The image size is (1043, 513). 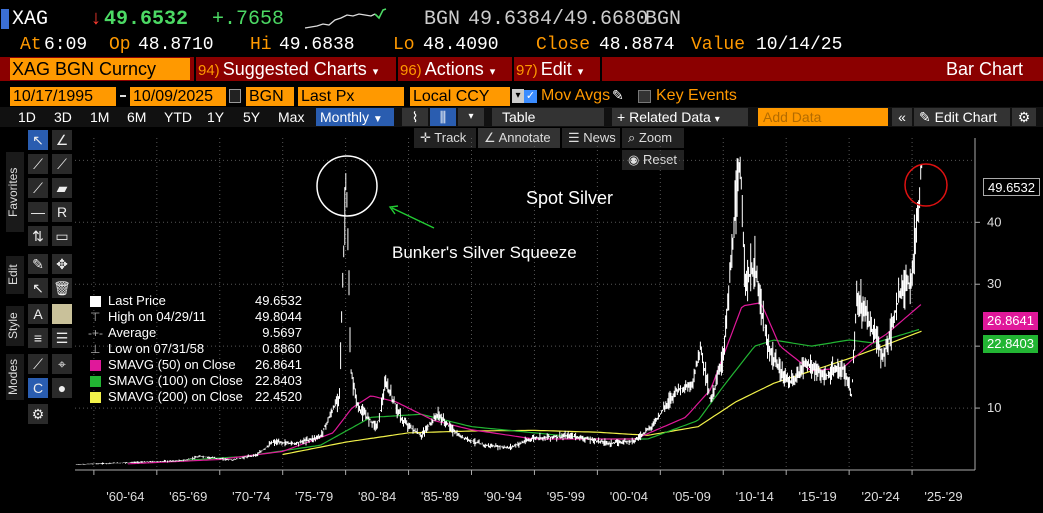 I want to click on low-label: Lo, so click(x=404, y=45).